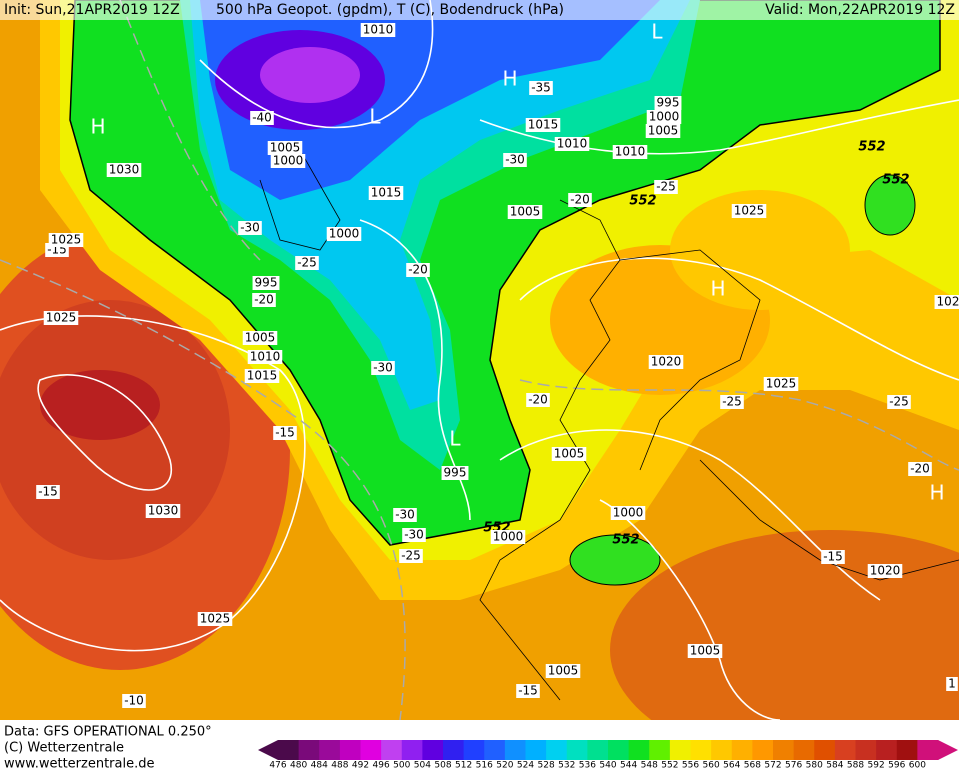  I want to click on header-bar, so click(479, 10).